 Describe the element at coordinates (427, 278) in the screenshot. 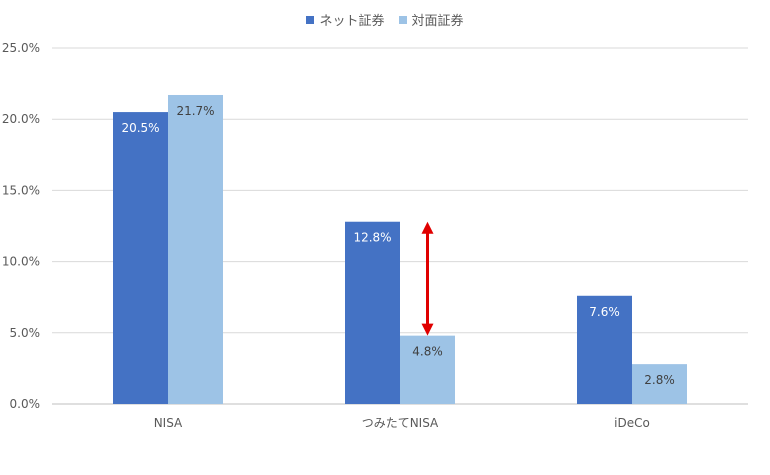

I see `difference-arrow` at that location.